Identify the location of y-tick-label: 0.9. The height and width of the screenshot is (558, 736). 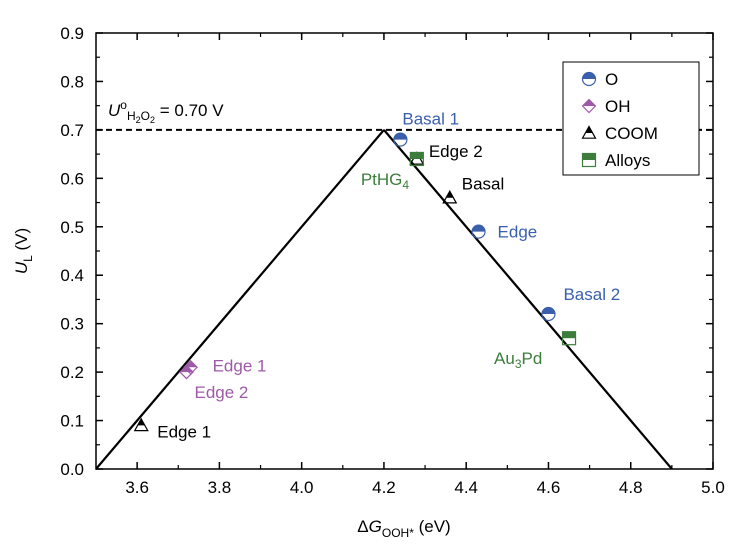
(72, 33).